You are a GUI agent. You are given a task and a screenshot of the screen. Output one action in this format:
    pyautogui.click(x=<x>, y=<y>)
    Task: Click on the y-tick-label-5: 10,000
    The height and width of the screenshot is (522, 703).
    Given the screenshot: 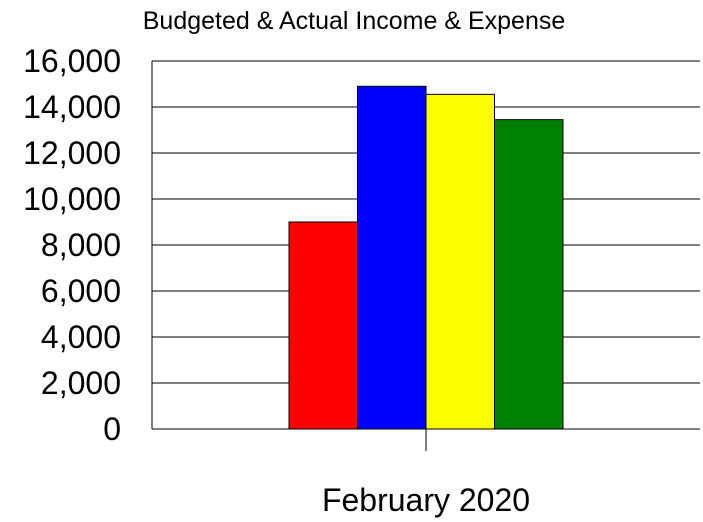 What is the action you would take?
    pyautogui.click(x=72, y=199)
    